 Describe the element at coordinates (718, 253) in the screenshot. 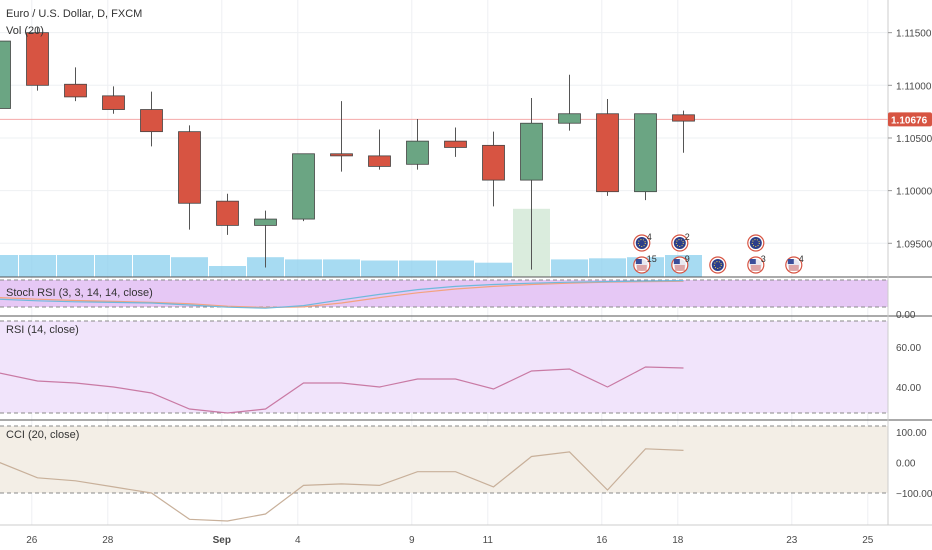

I see `economic-events: 4 2 15 9 3 4` at that location.